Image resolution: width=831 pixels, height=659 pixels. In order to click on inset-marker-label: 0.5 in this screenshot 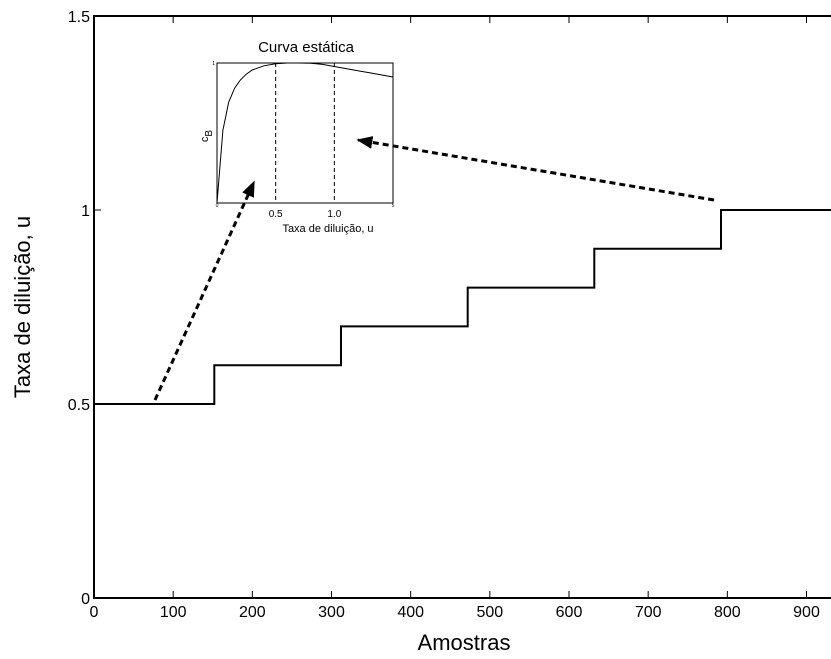, I will do `click(276, 214)`.